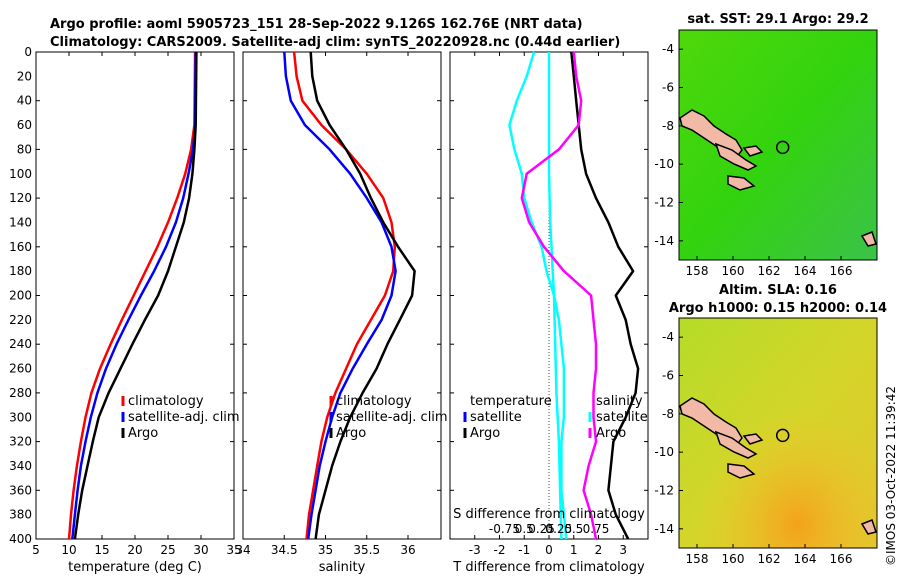 Image resolution: width=900 pixels, height=580 pixels. What do you see at coordinates (166, 401) in the screenshot?
I see `legend-label-climatology: climatology` at bounding box center [166, 401].